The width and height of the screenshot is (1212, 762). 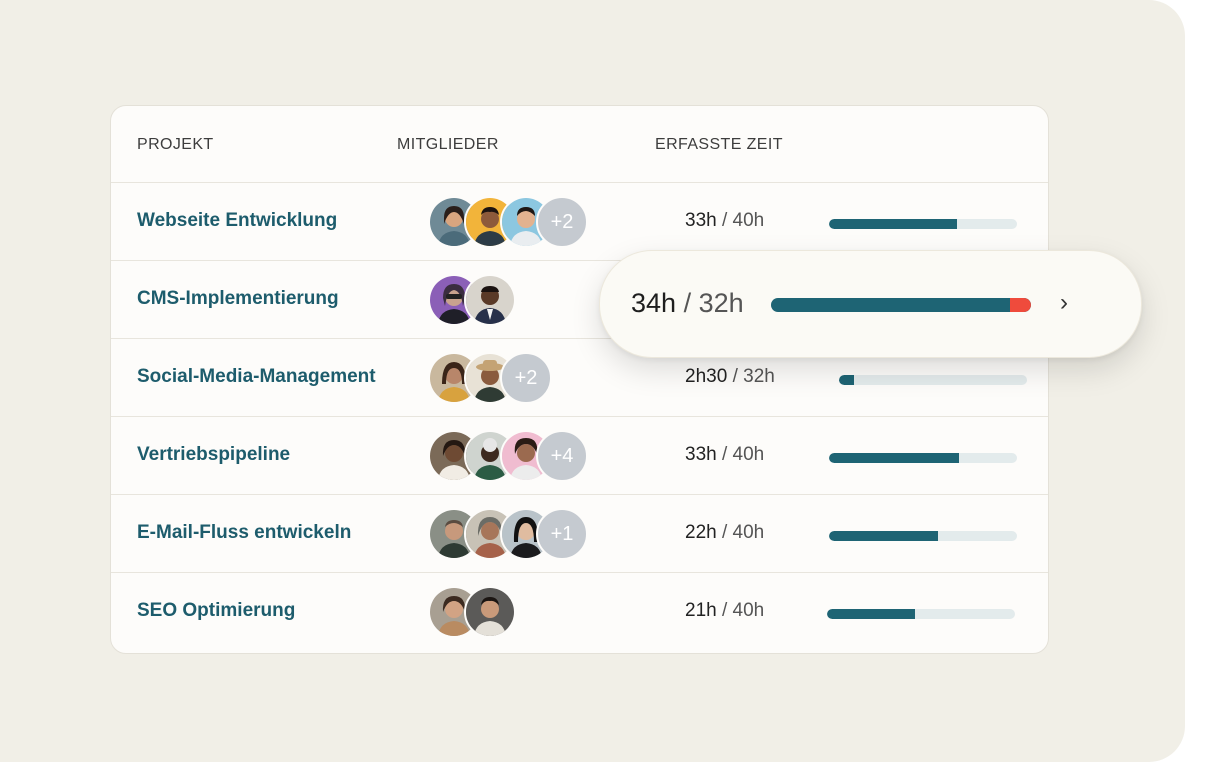 I want to click on chevron-right-icon: ›, so click(x=1064, y=302).